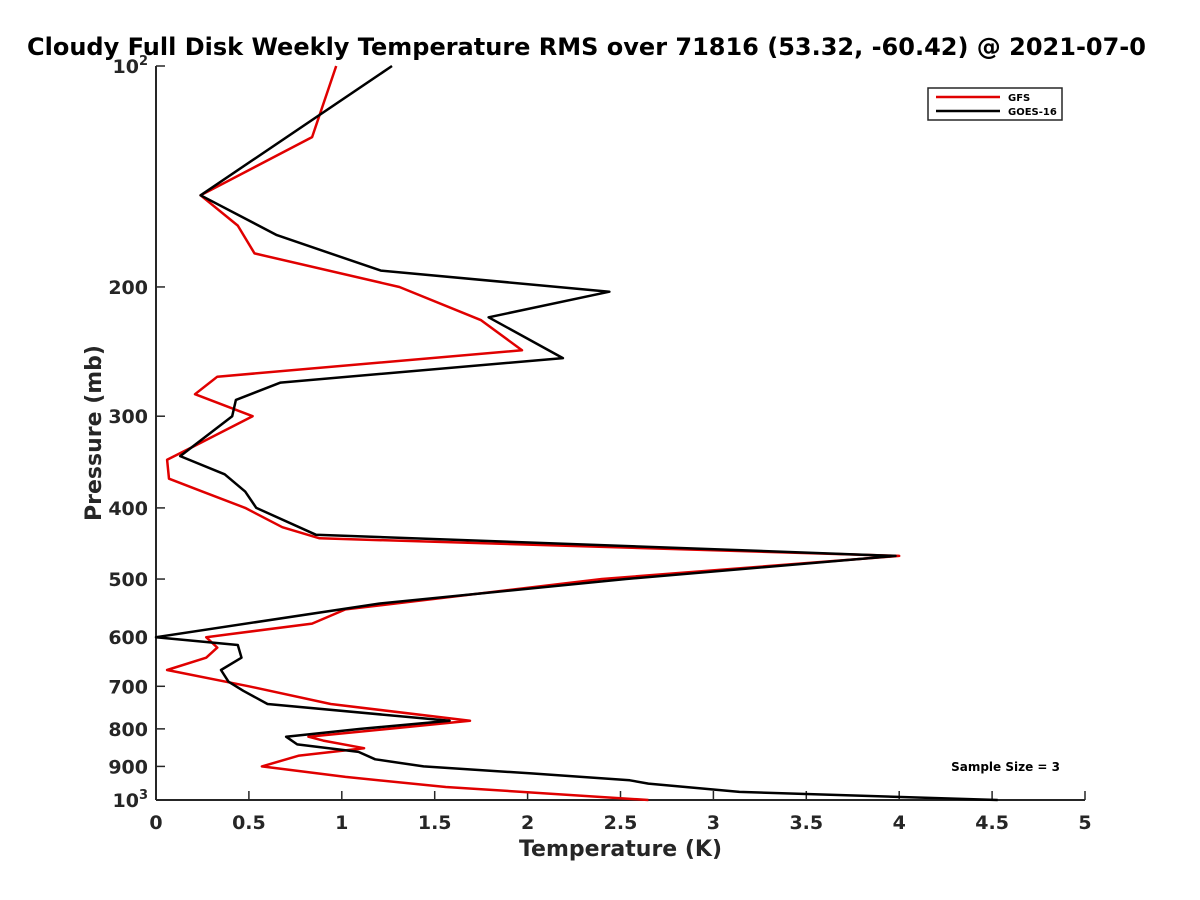 This screenshot has height=900, width=1200. What do you see at coordinates (1032, 112) in the screenshot?
I see `legend-label: GOES-16` at bounding box center [1032, 112].